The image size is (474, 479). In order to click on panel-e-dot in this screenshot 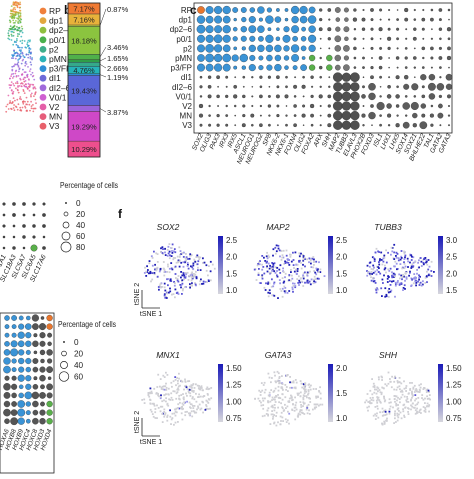, I will do `click(24, 237)`.